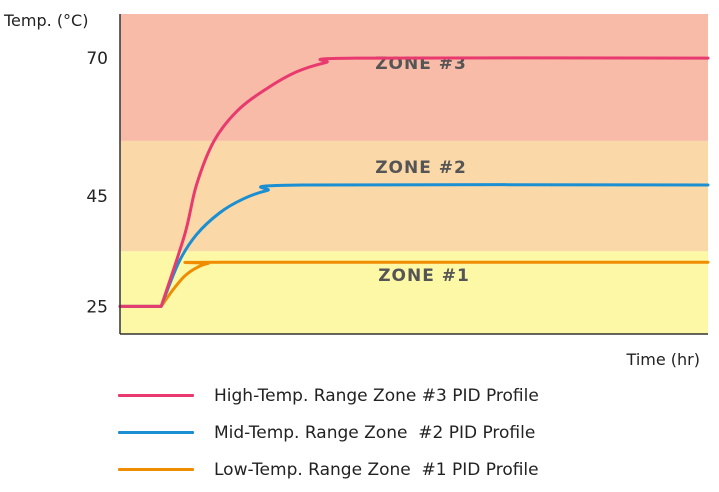 The image size is (719, 492). I want to click on y-tick-labels: 25 45 70, so click(97, 183).